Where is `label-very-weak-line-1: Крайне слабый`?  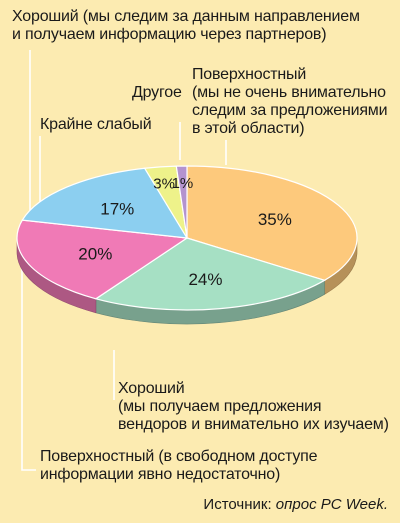
label-very-weak-line-1: Крайне слабый is located at coordinates (96, 124).